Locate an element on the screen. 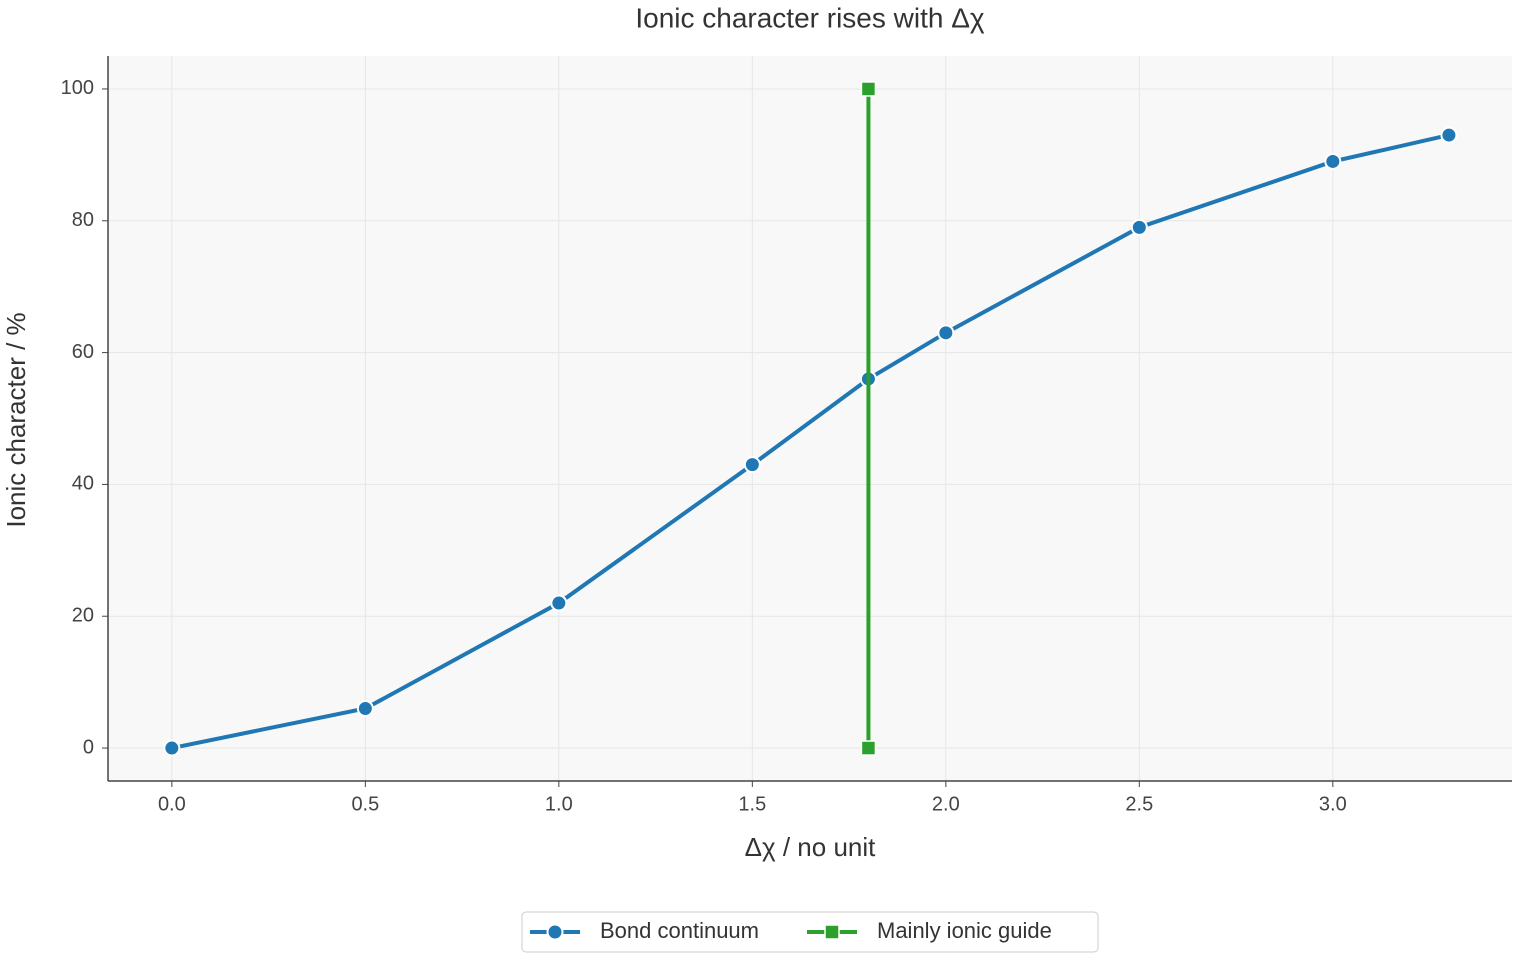  legend-label: Bond continuum is located at coordinates (679, 930).